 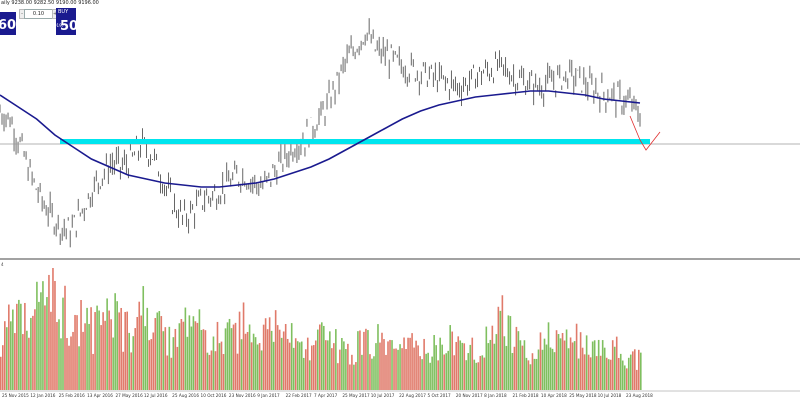 I want to click on x-tick-label: 10 Oct 2016, so click(x=214, y=395).